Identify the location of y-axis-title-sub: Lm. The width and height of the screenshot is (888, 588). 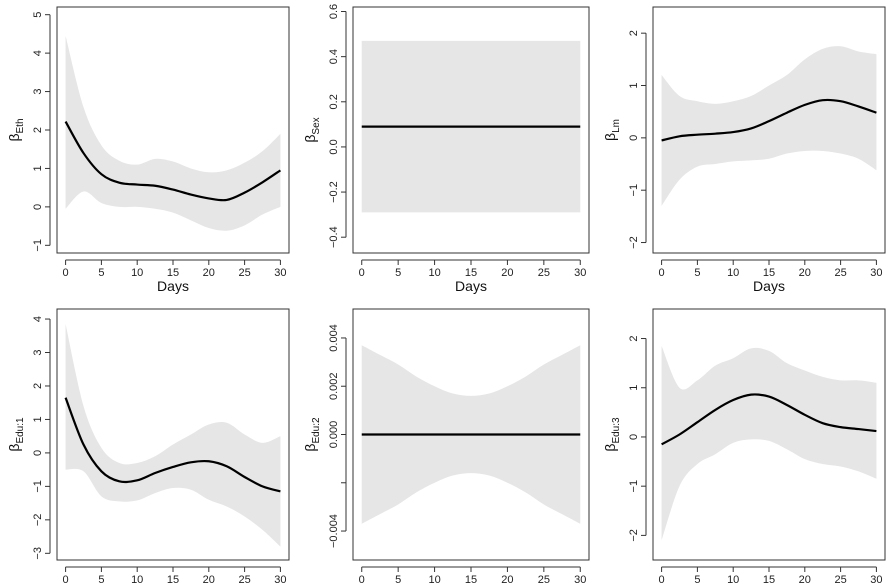
(616, 126).